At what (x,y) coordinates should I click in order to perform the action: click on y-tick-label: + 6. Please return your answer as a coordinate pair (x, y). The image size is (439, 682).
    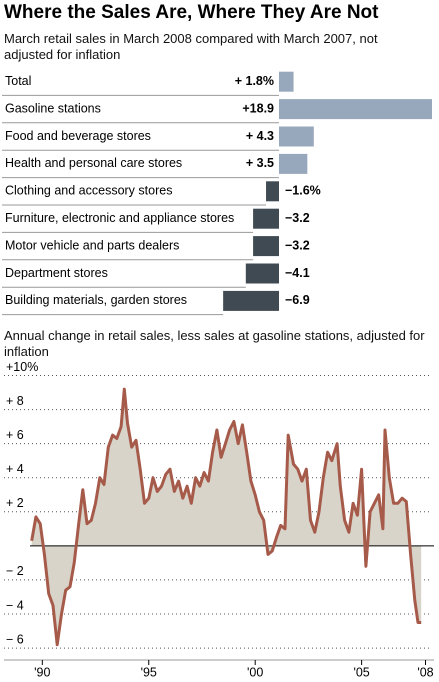
    Looking at the image, I should click on (15, 435).